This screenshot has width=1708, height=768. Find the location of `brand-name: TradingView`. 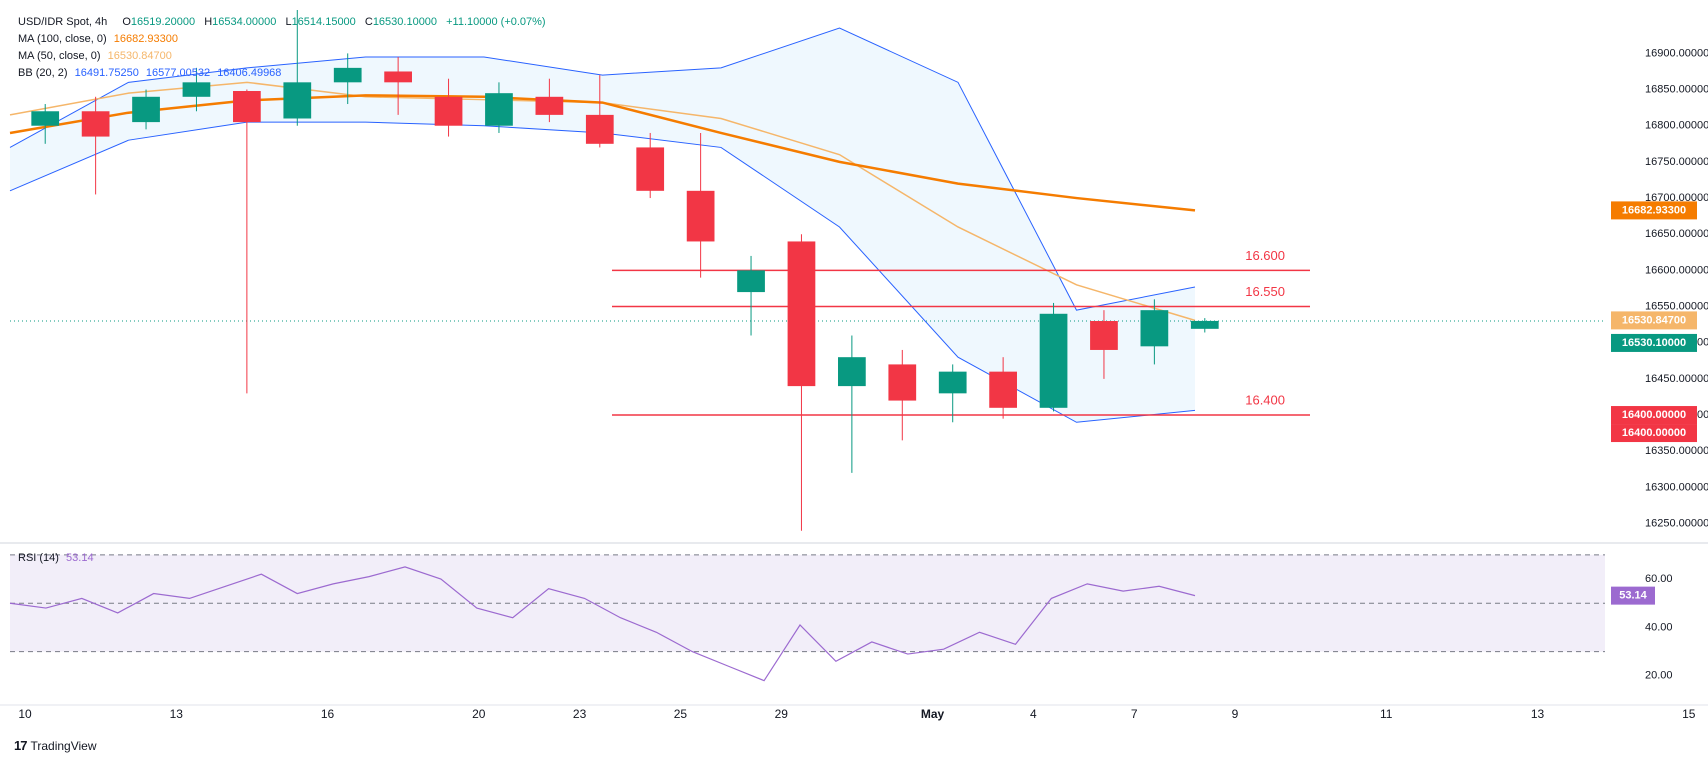

brand-name: TradingView is located at coordinates (63, 745).